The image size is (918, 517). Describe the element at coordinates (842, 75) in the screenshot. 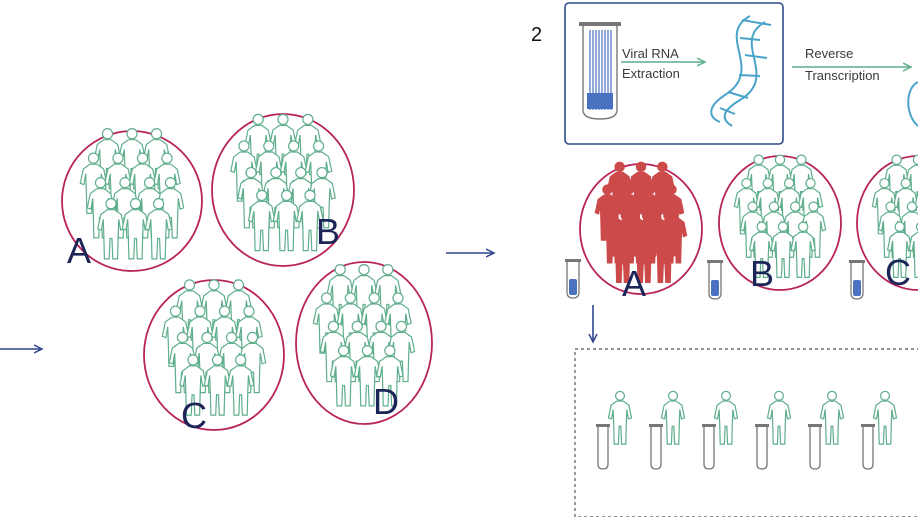

I see `transcription-label-line2: Transcription` at that location.